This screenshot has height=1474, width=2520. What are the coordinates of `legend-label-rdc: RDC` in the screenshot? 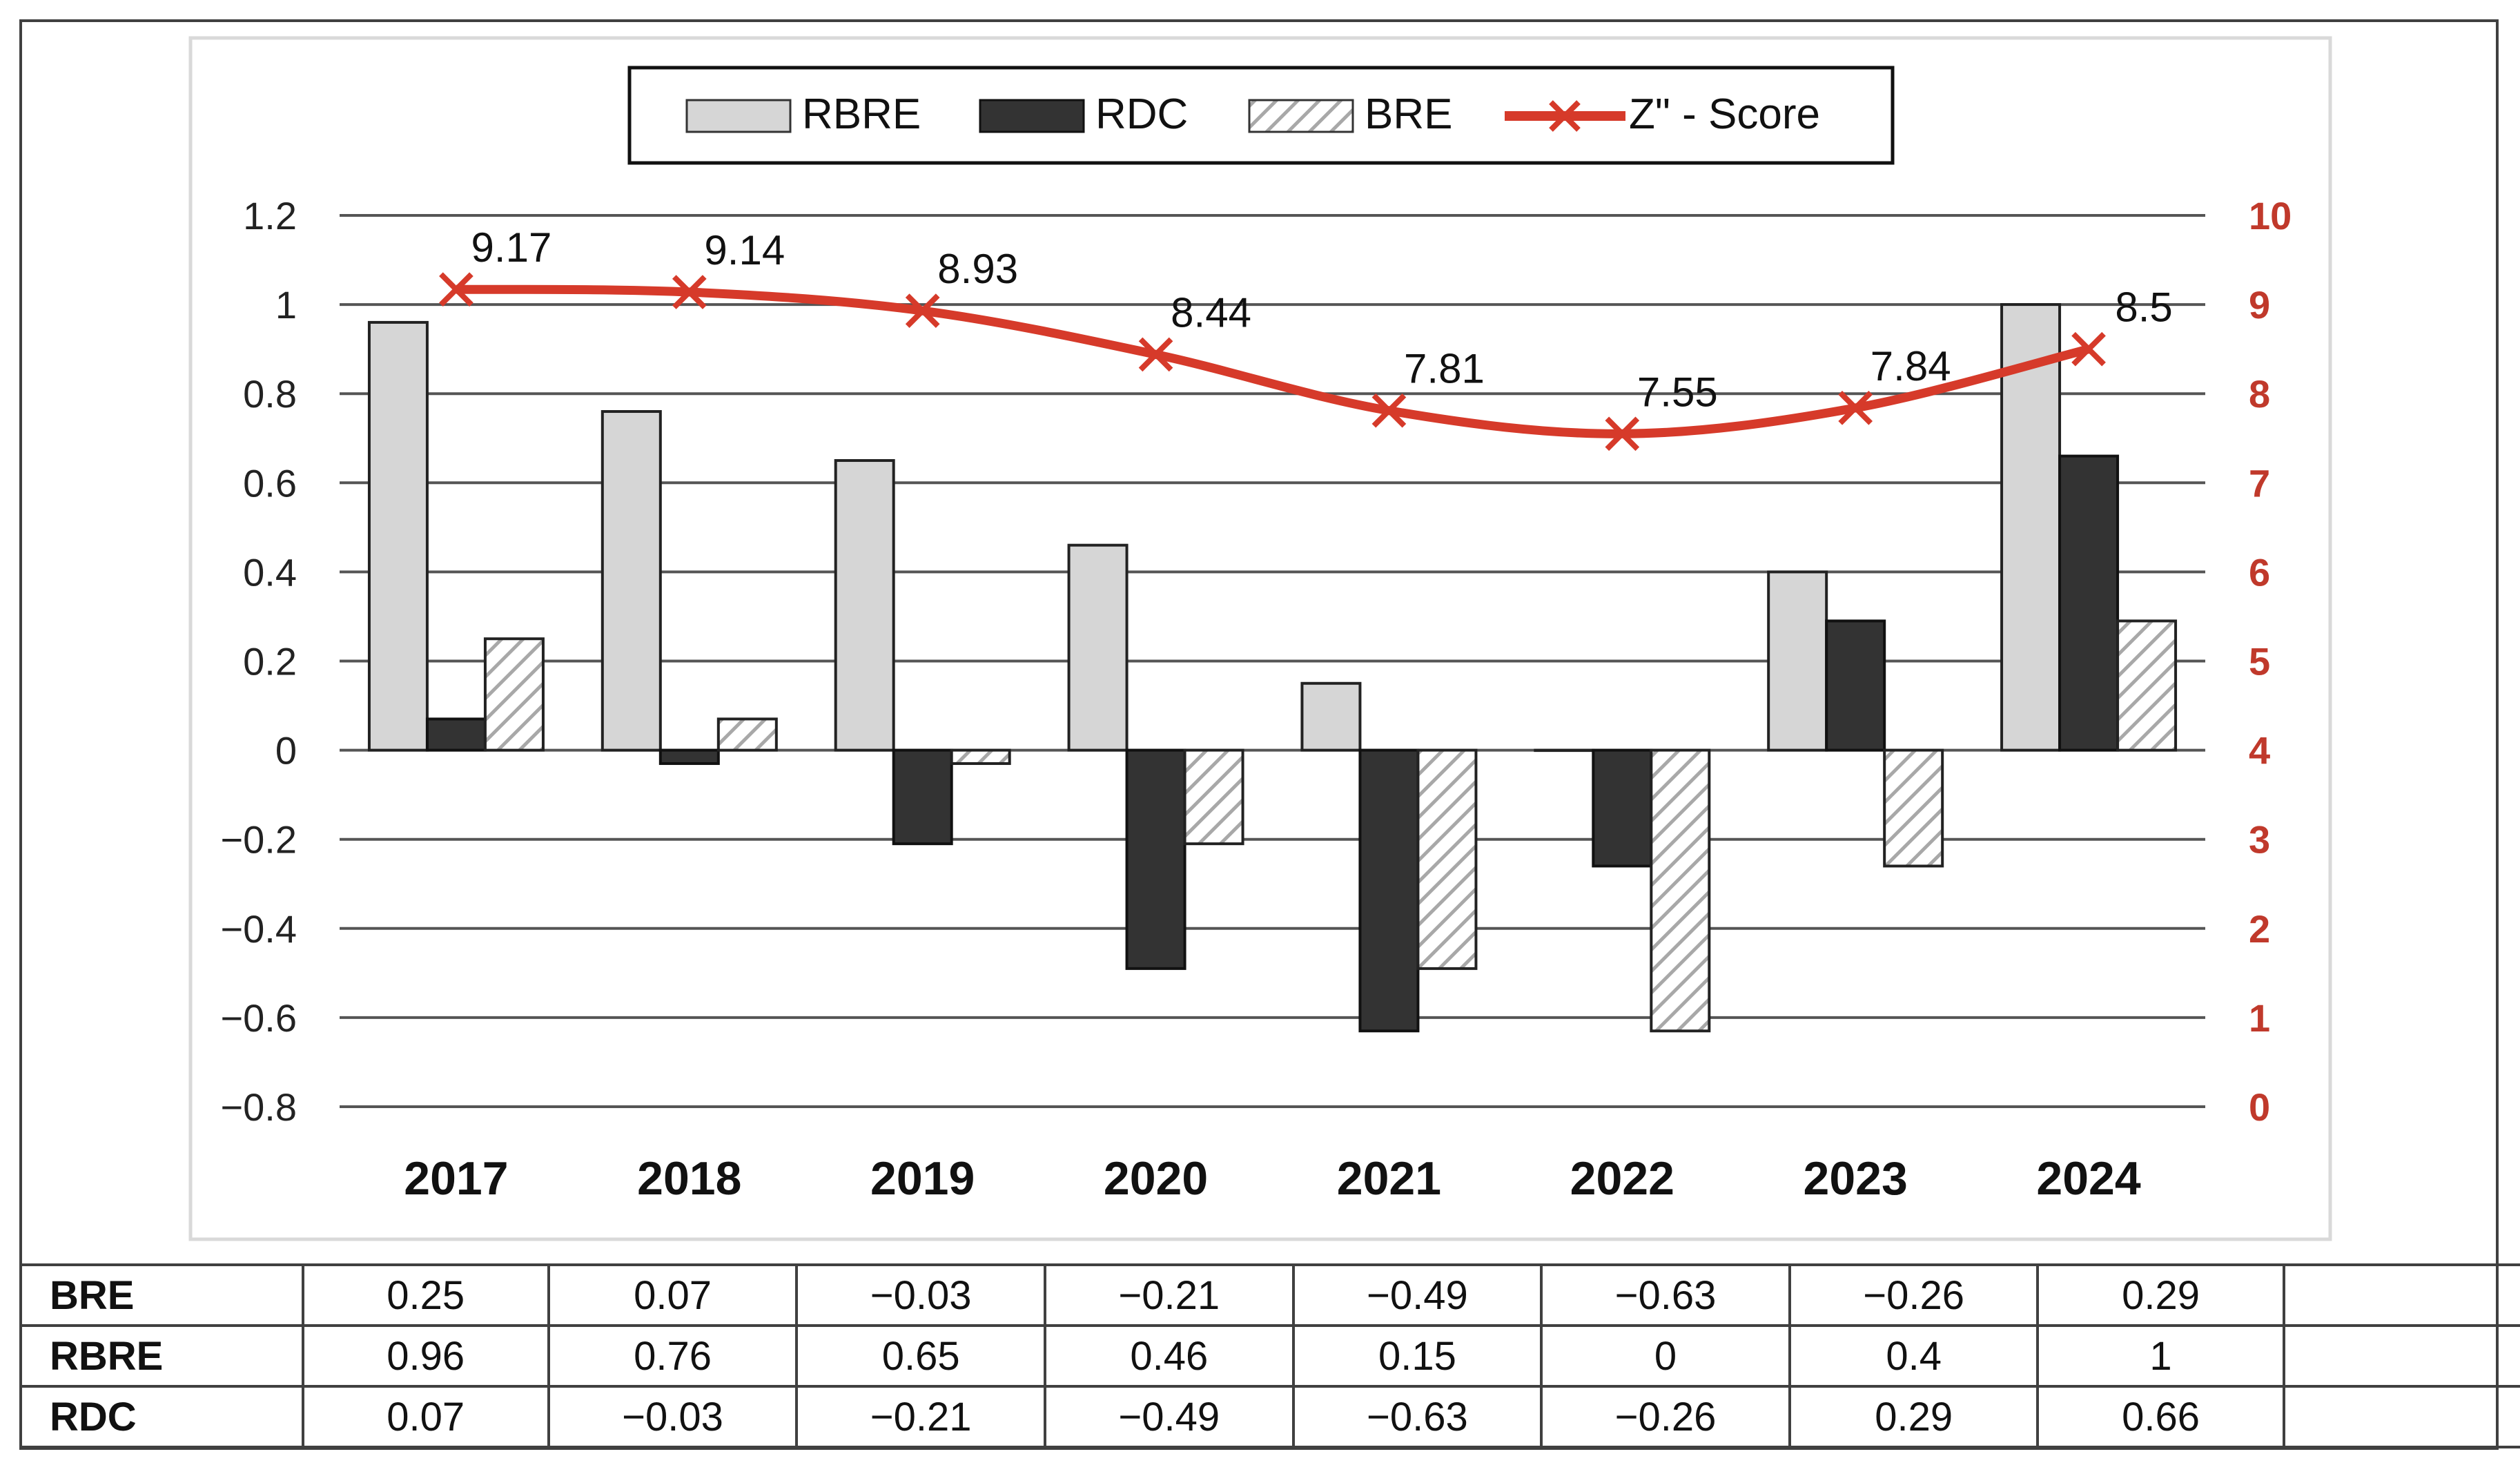 It's located at (1141, 114).